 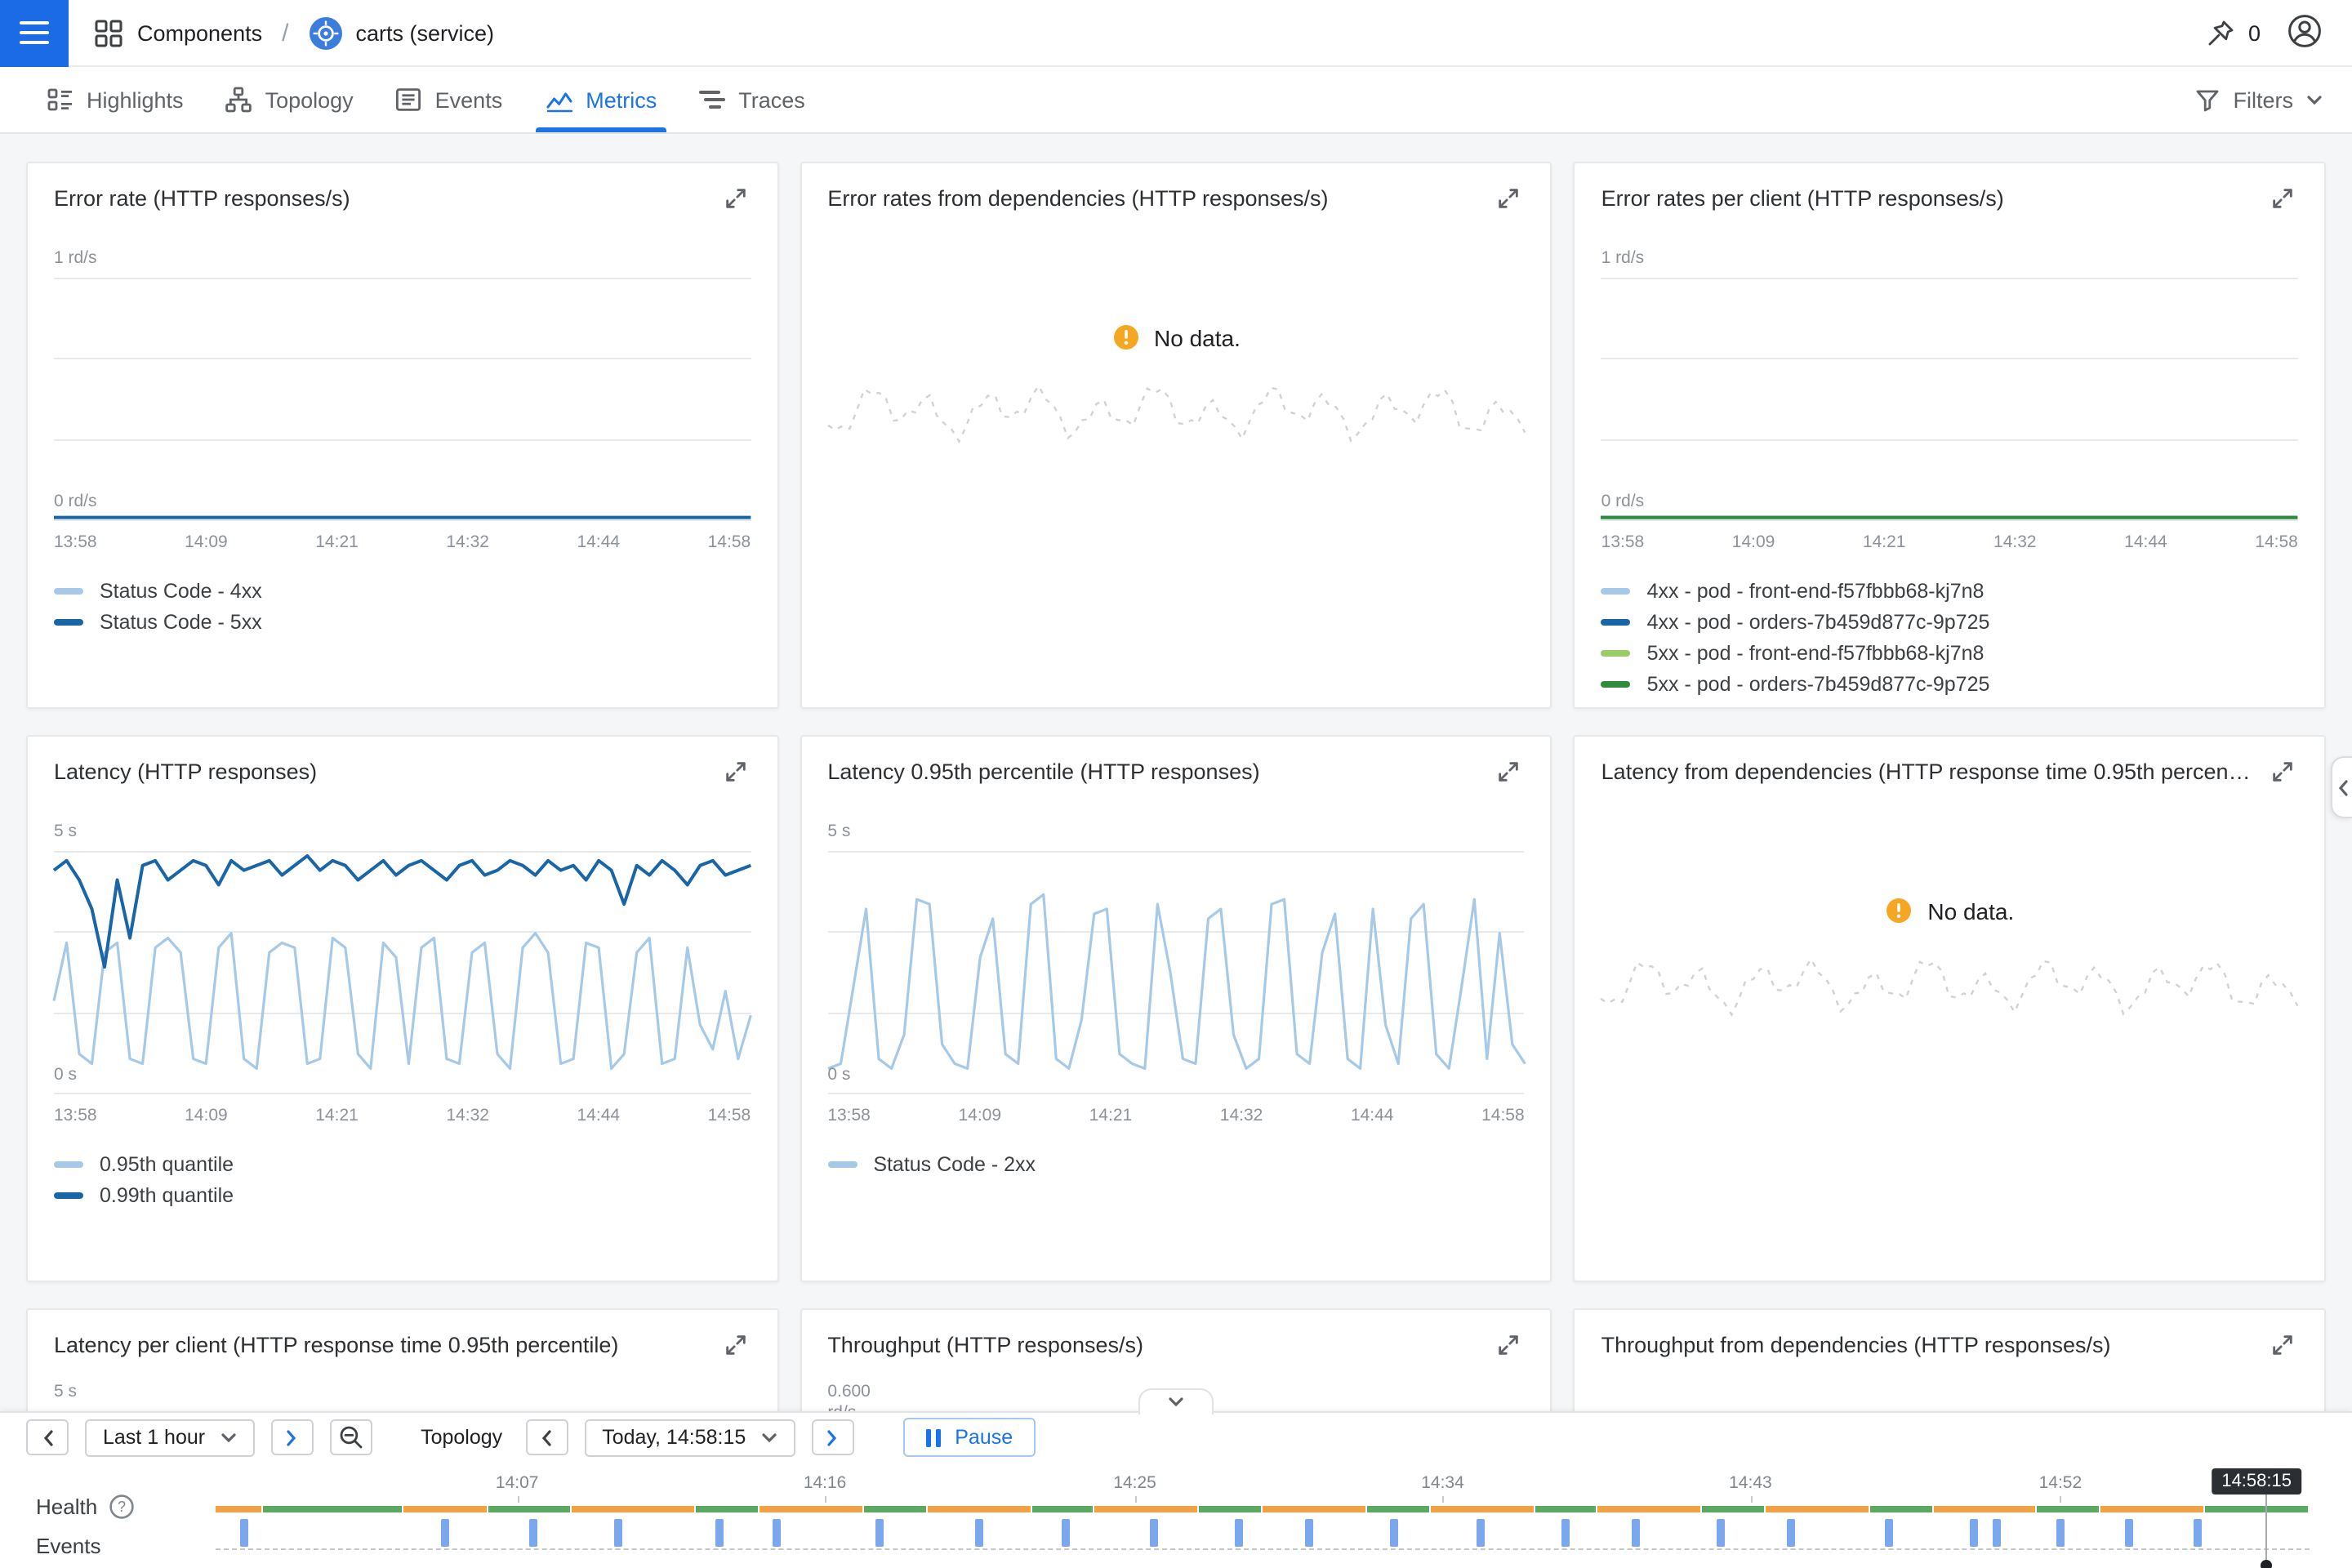 What do you see at coordinates (985, 1345) in the screenshot?
I see `chart-title: Throughput (HTTP responses/s)` at bounding box center [985, 1345].